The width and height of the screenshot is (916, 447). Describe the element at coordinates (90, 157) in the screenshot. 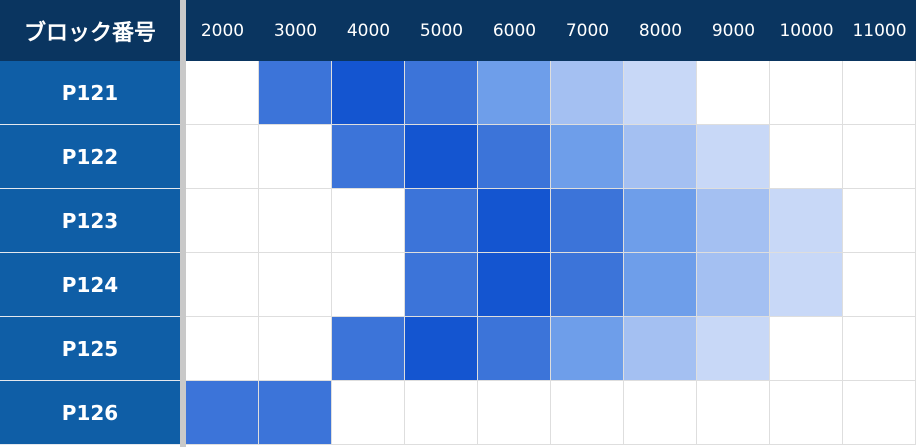

I see `row-header: P122` at that location.